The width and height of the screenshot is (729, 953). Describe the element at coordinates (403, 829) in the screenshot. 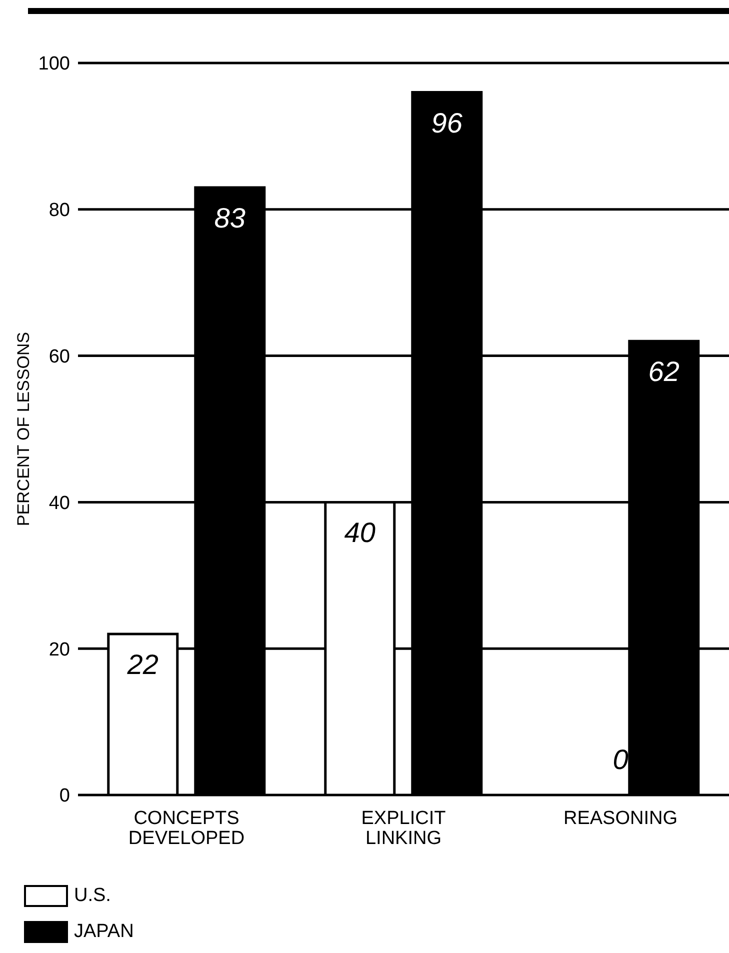

I see `x-tick-label: EXPLICIT LINKING` at that location.